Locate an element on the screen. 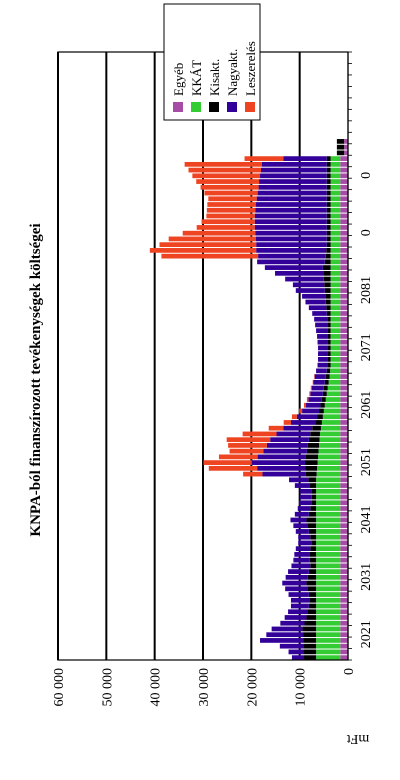 The height and width of the screenshot is (780, 400). y-tick-label: 40 000 is located at coordinates (156, 687).